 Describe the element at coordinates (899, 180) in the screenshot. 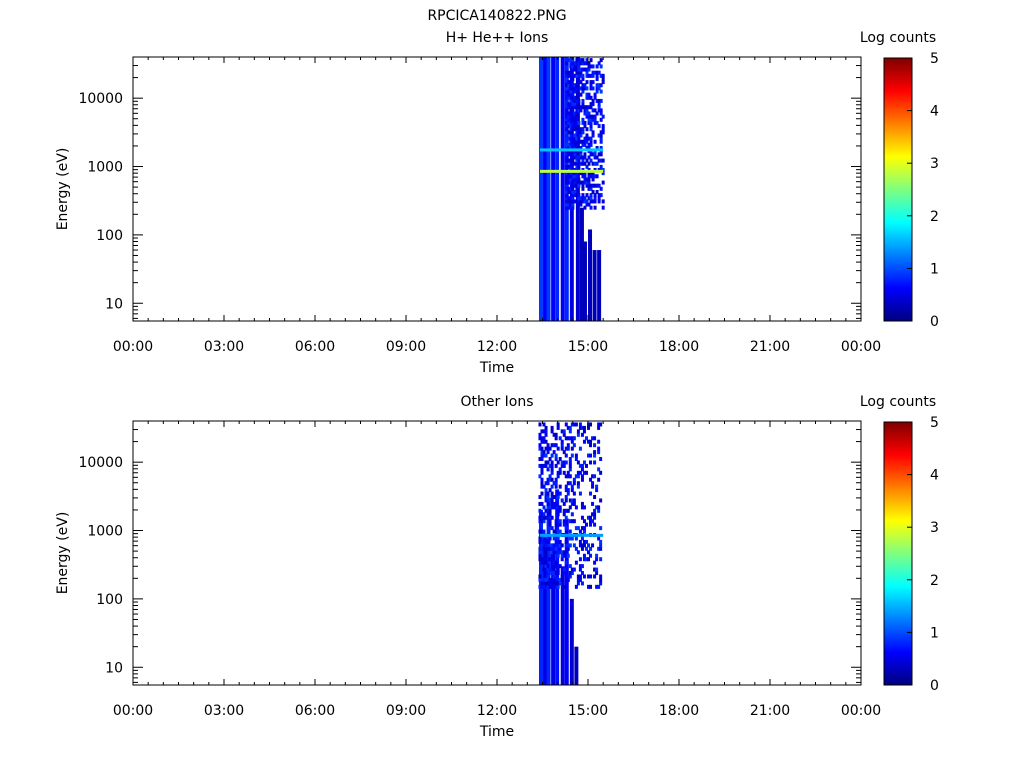

I see `colorbar: Log counts 0 1 2 3 4 5` at that location.